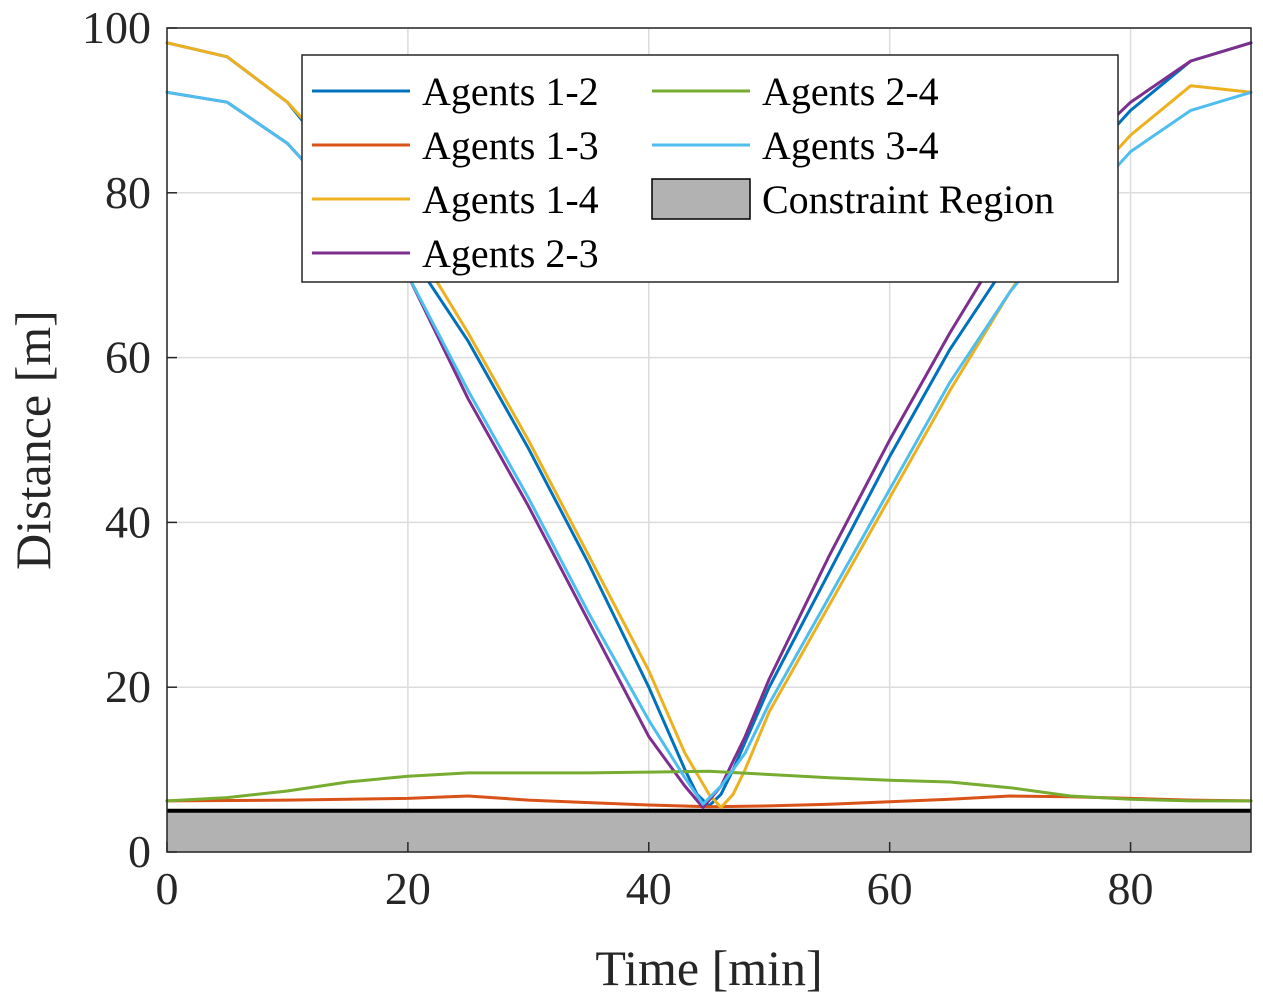 Image resolution: width=1263 pixels, height=998 pixels. Describe the element at coordinates (128, 521) in the screenshot. I see `y-tick-label: 40` at that location.